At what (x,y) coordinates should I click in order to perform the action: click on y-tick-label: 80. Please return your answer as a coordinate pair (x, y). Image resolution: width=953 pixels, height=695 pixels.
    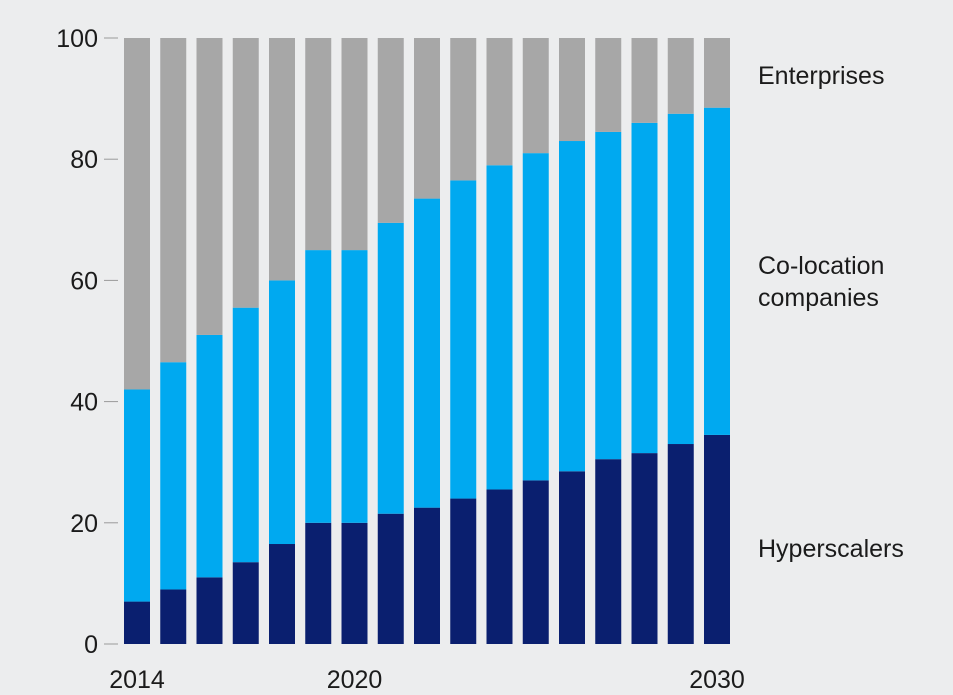
    Looking at the image, I should click on (84, 160).